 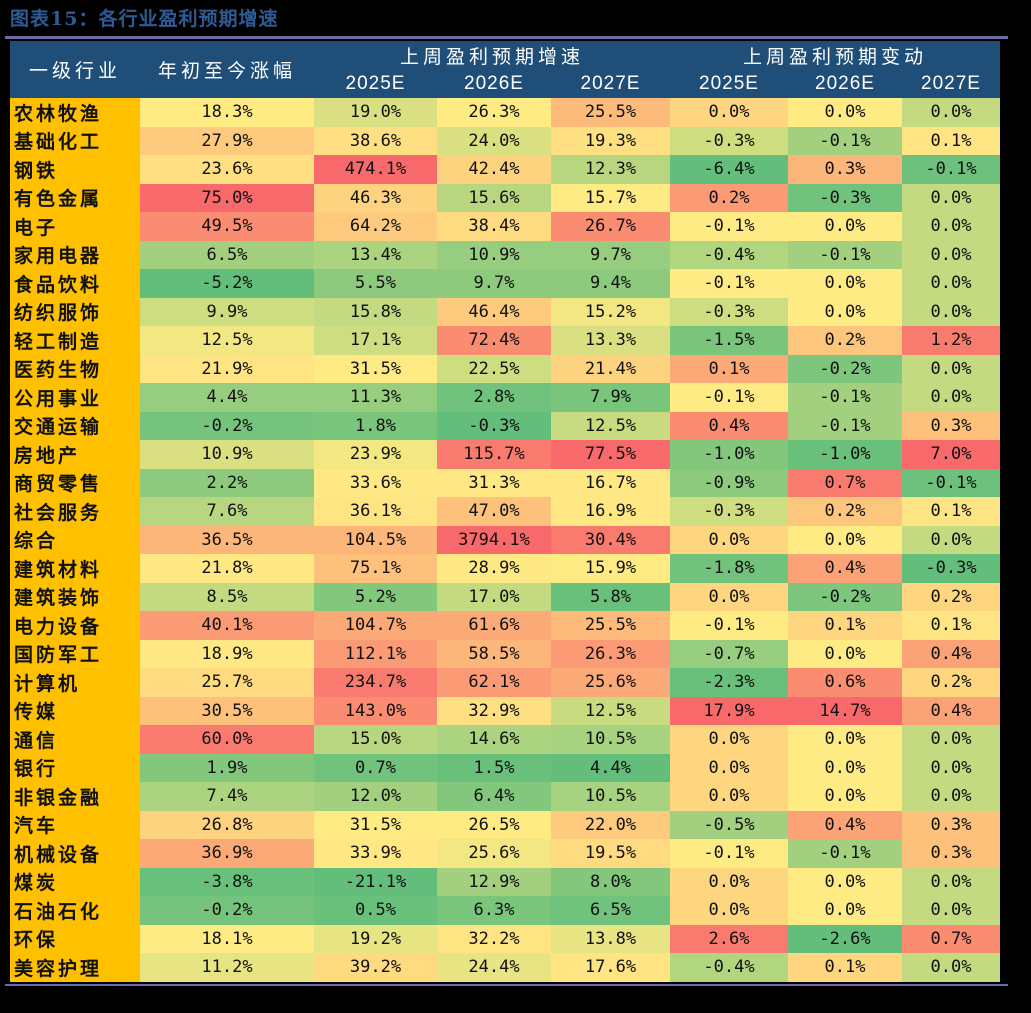 I want to click on change-2025e-cell: -0.4%, so click(x=729, y=967).